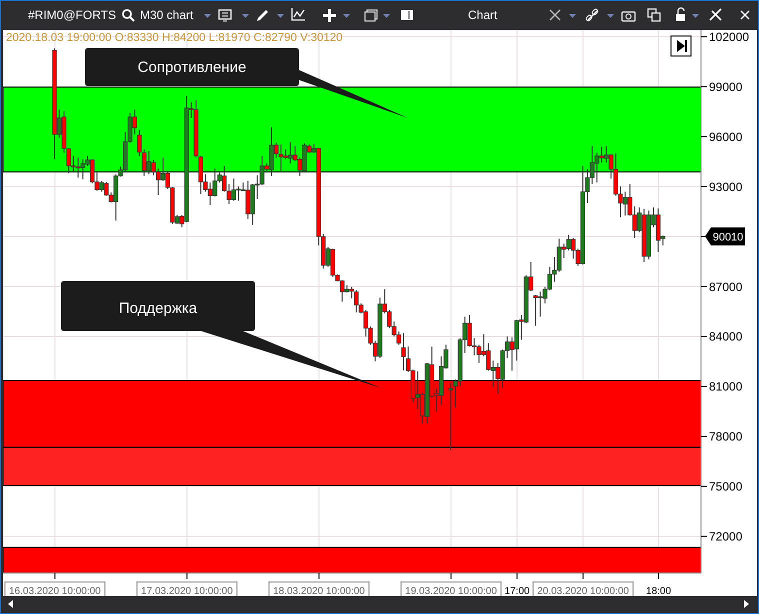  I want to click on x-tick-label: 19.03.2020 10:00:00, so click(451, 591).